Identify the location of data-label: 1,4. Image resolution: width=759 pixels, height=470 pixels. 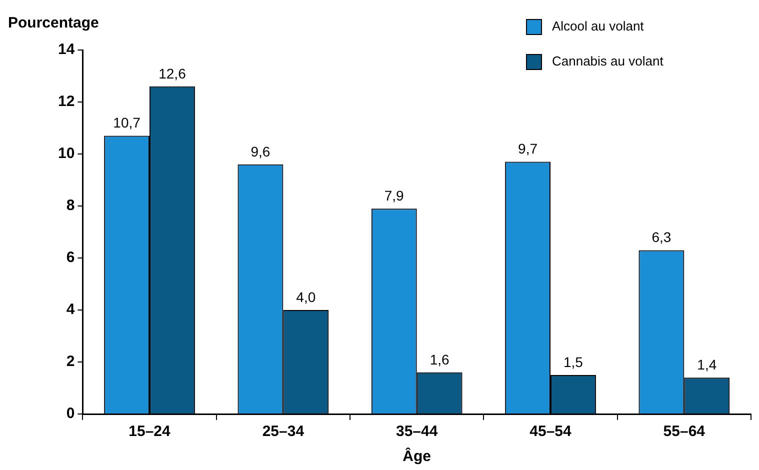
(707, 364).